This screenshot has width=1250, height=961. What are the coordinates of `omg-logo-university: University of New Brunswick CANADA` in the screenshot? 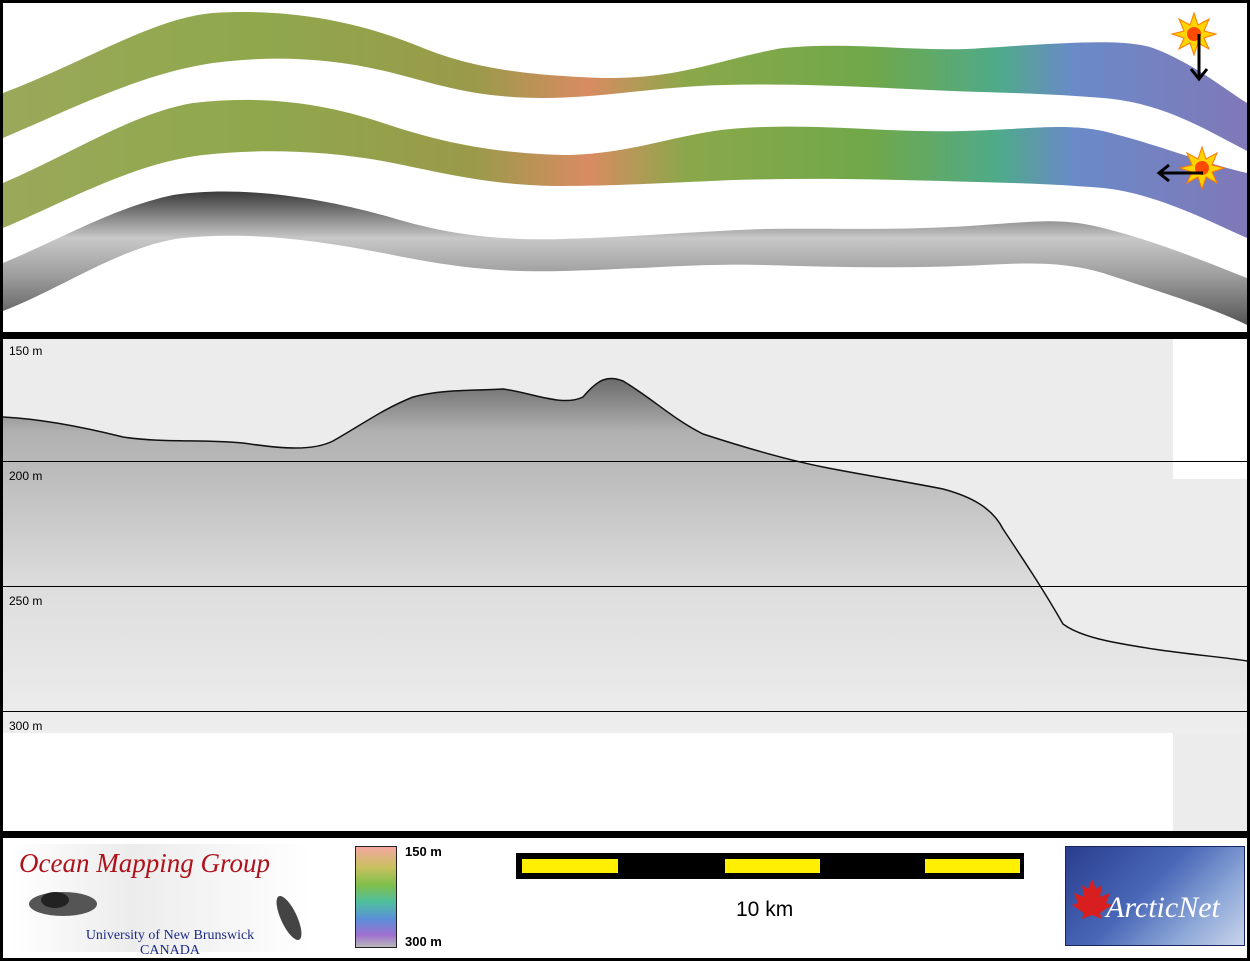 It's located at (170, 943).